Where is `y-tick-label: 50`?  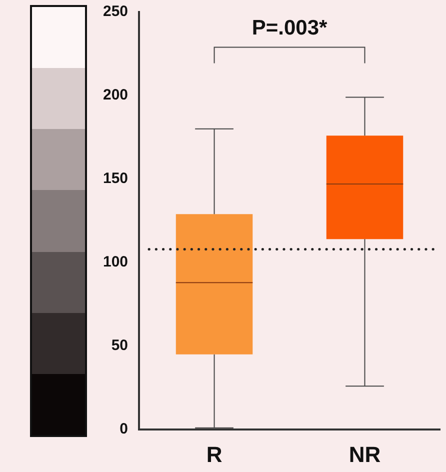
y-tick-label: 50 is located at coordinates (119, 345).